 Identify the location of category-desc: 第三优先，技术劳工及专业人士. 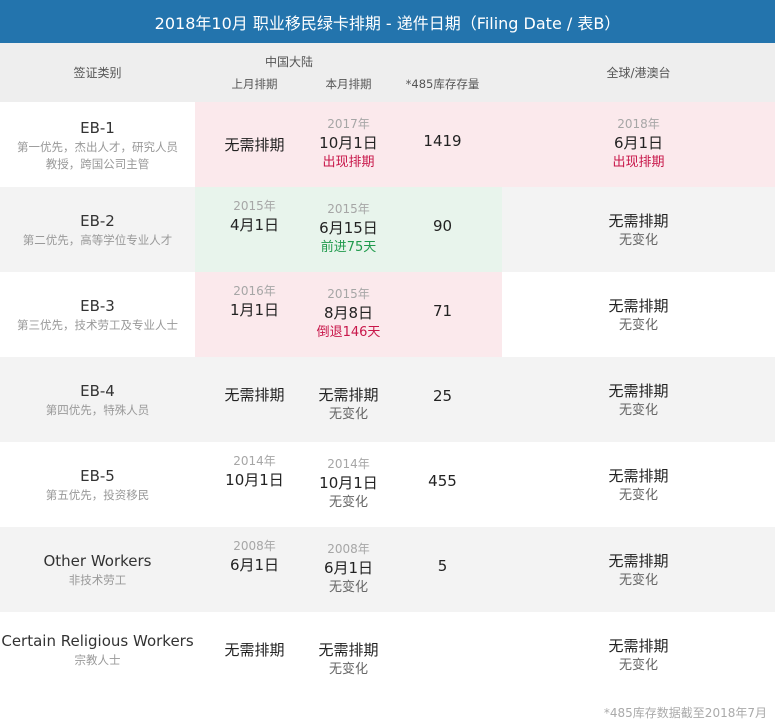
(97, 325).